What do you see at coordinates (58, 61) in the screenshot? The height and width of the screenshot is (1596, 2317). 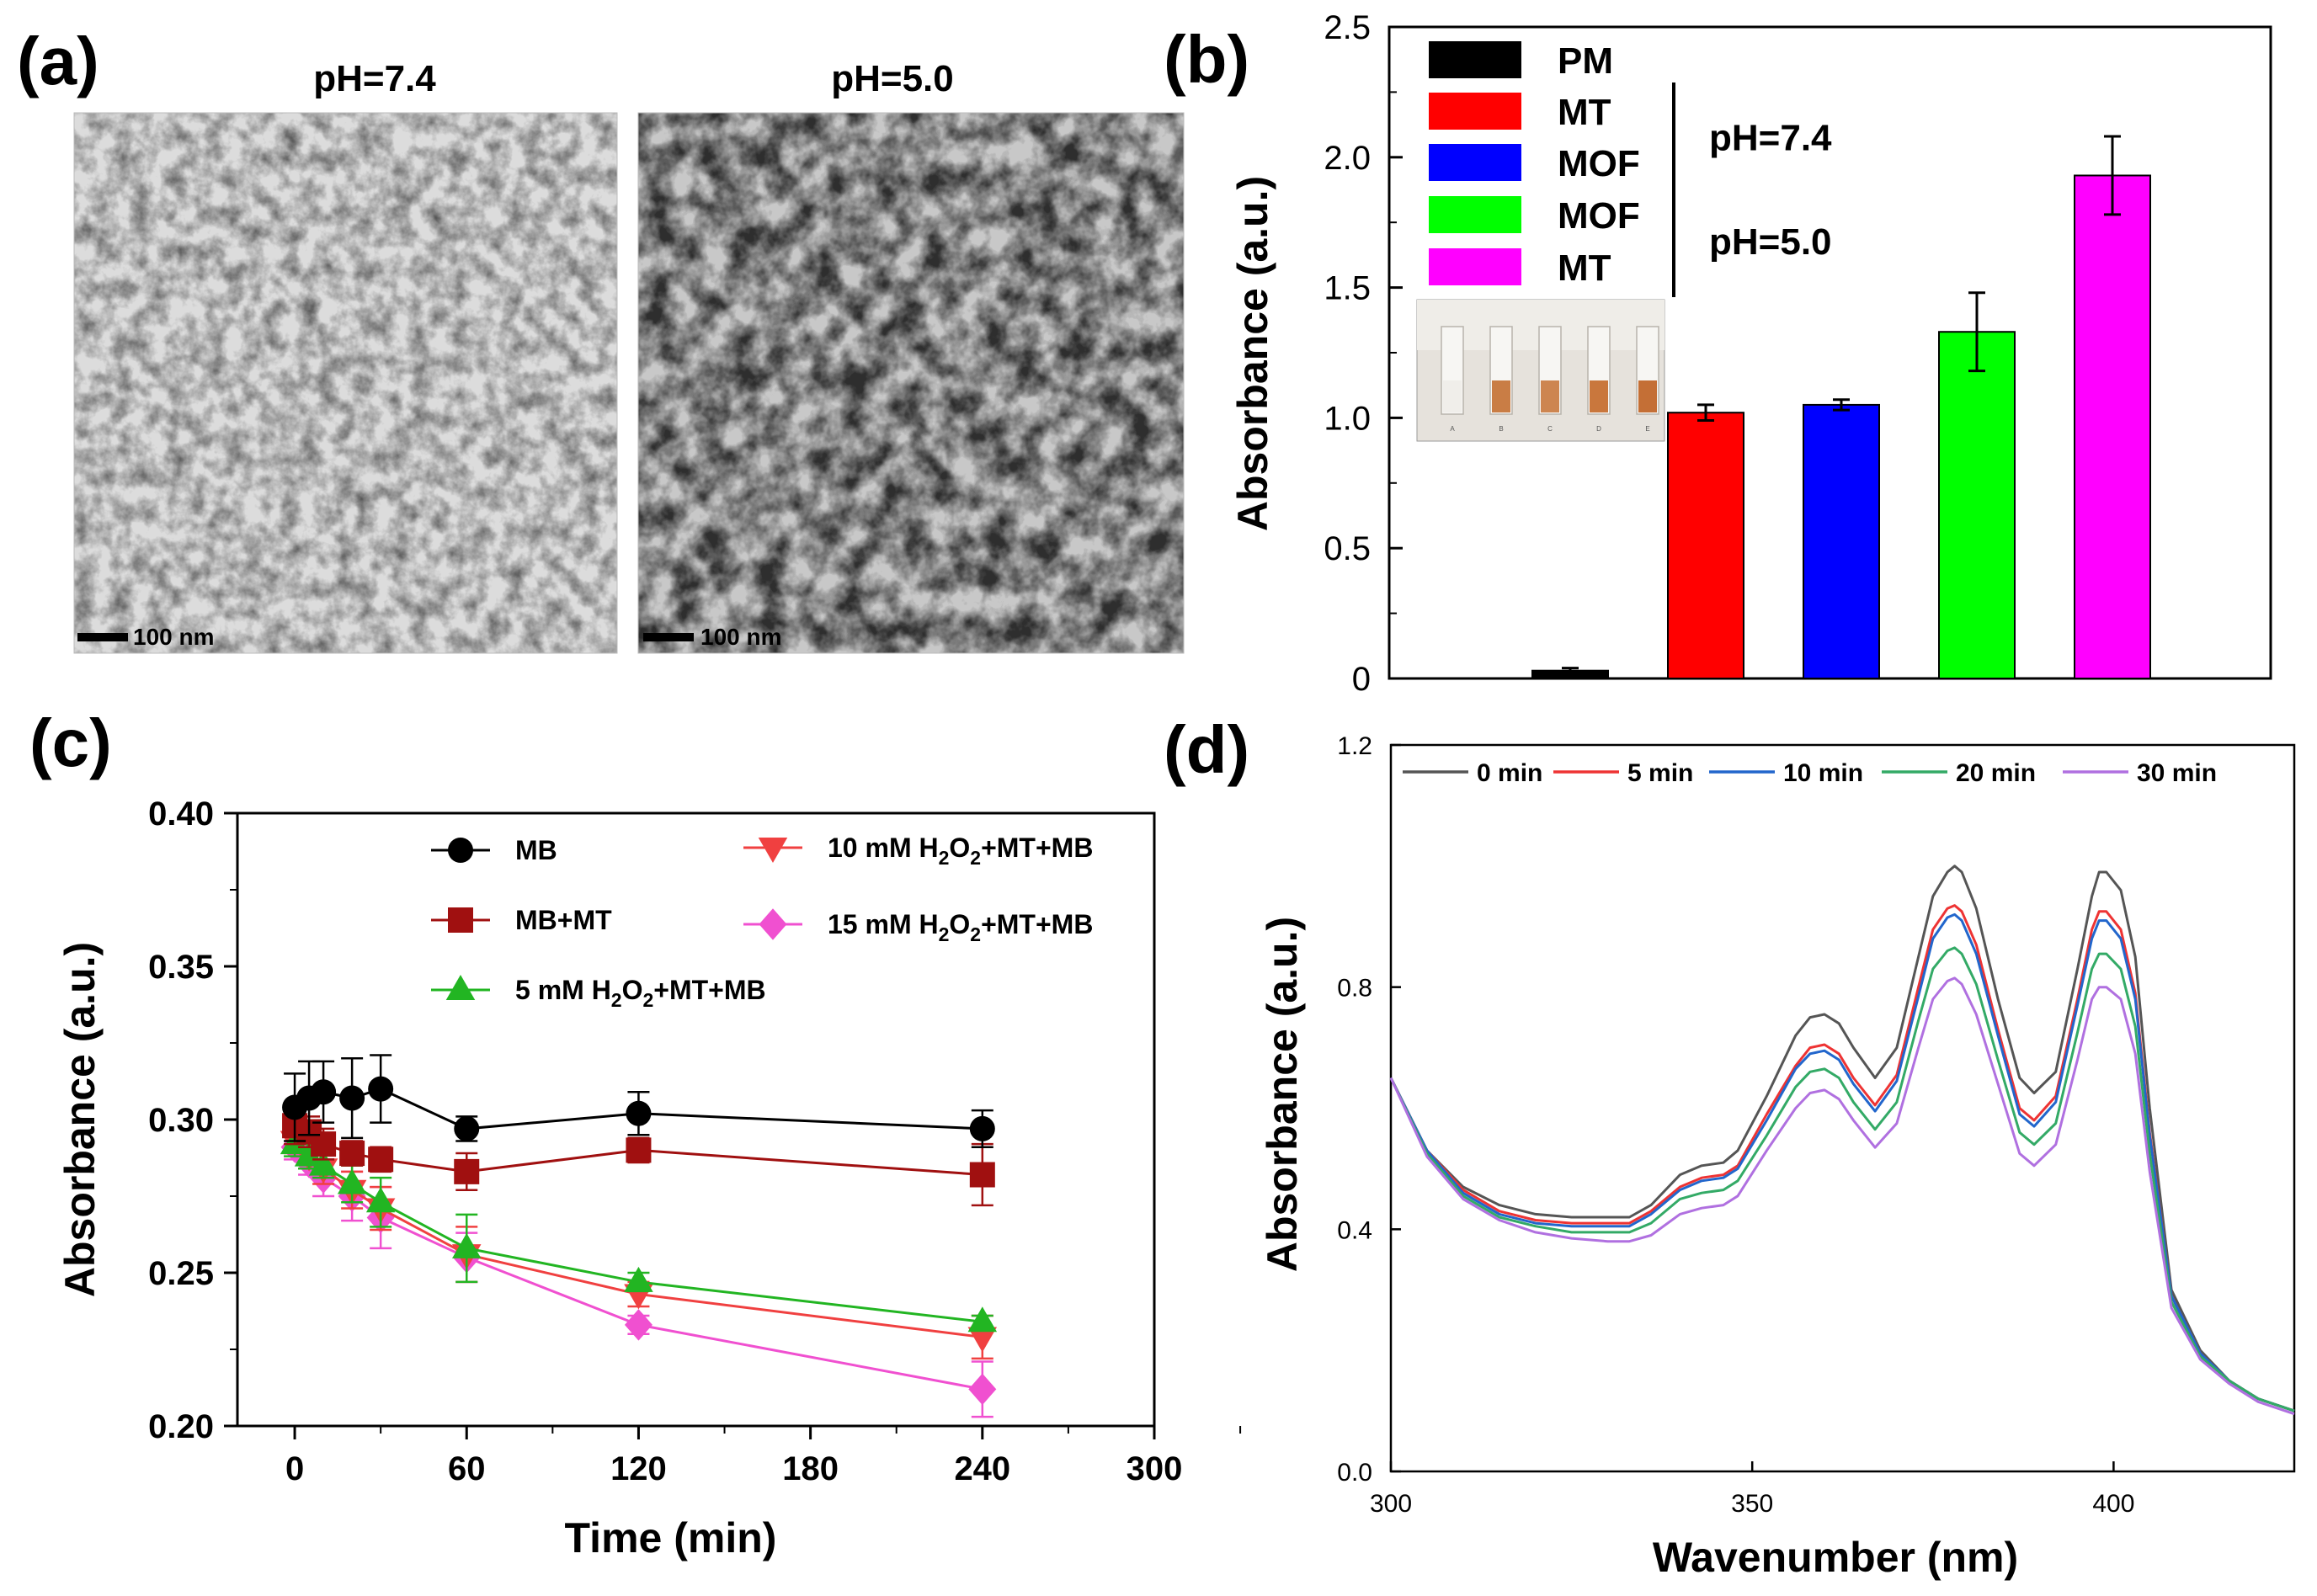 I see `panel-a-label: (a)` at bounding box center [58, 61].